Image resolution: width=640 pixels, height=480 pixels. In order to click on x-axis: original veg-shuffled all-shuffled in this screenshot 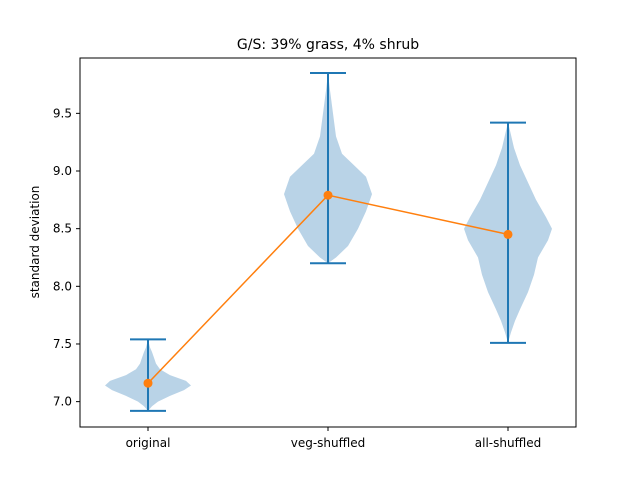, I will do `click(333, 438)`.